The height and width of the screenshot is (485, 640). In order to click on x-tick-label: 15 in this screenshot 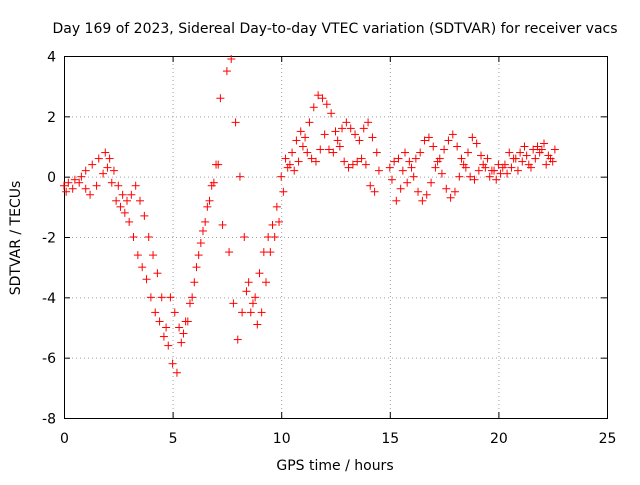, I will do `click(390, 439)`.